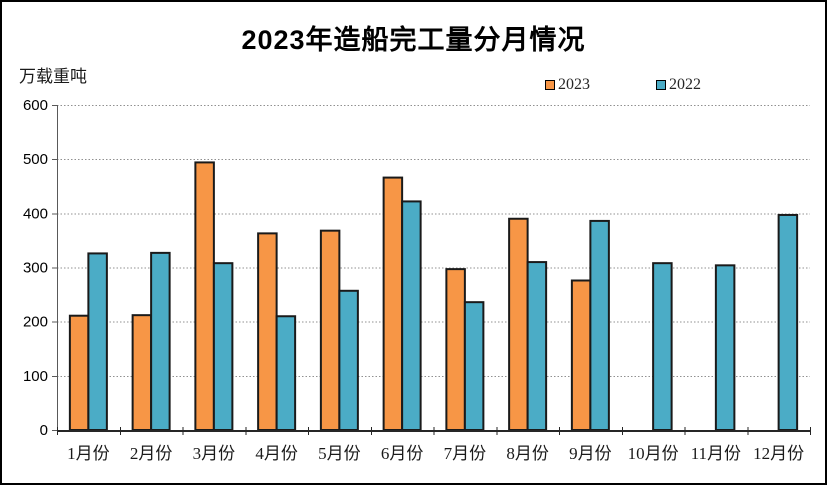 This screenshot has height=485, width=827. Describe the element at coordinates (267, 331) in the screenshot. I see `bar-2023-4月份` at that location.